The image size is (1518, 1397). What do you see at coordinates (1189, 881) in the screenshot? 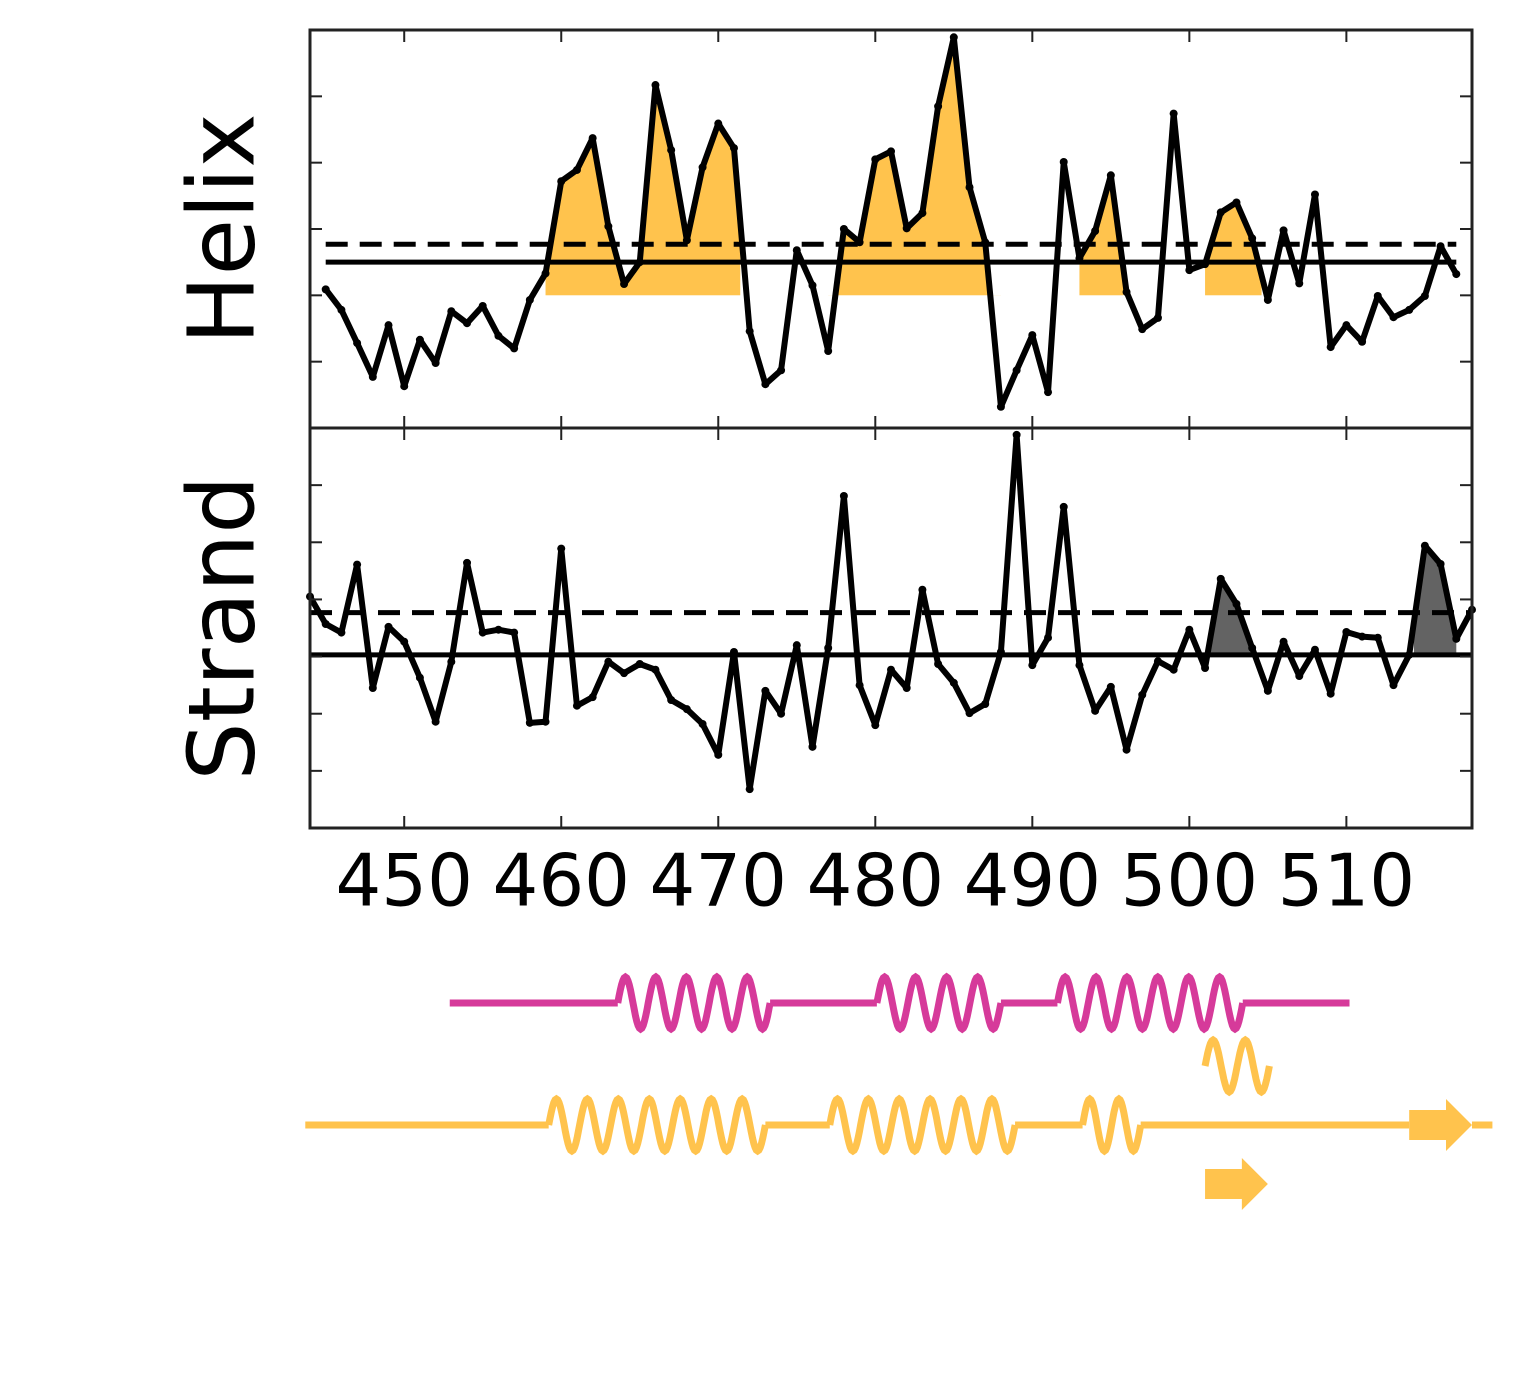
I see `x-tick-label: 500` at bounding box center [1189, 881].